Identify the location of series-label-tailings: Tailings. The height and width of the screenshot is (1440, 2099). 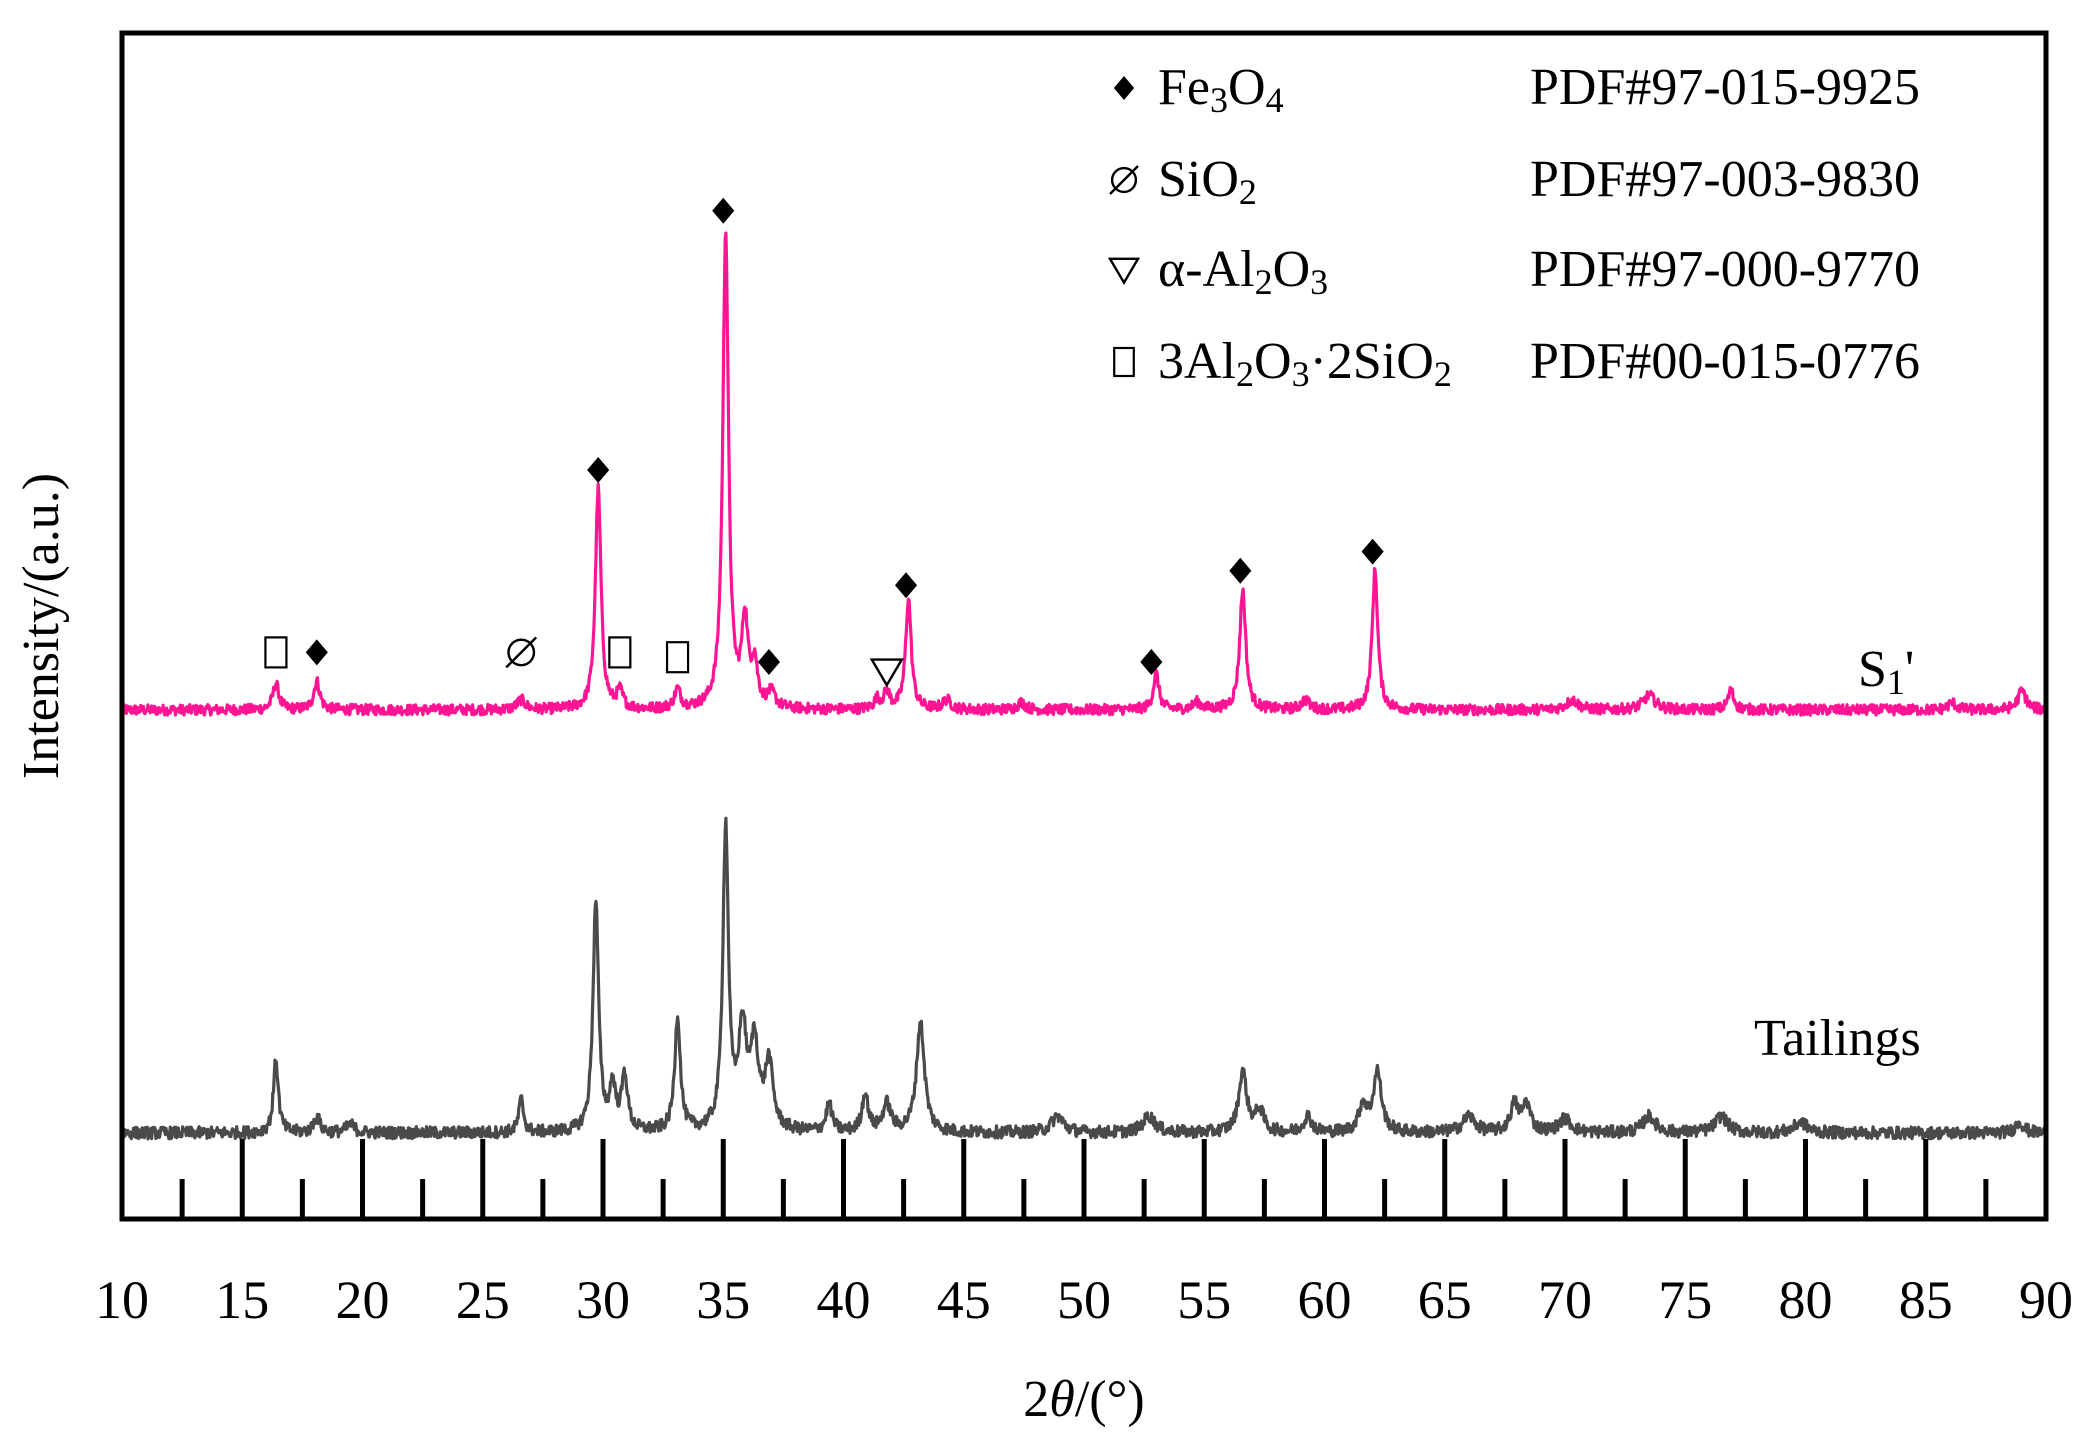
(1837, 1038).